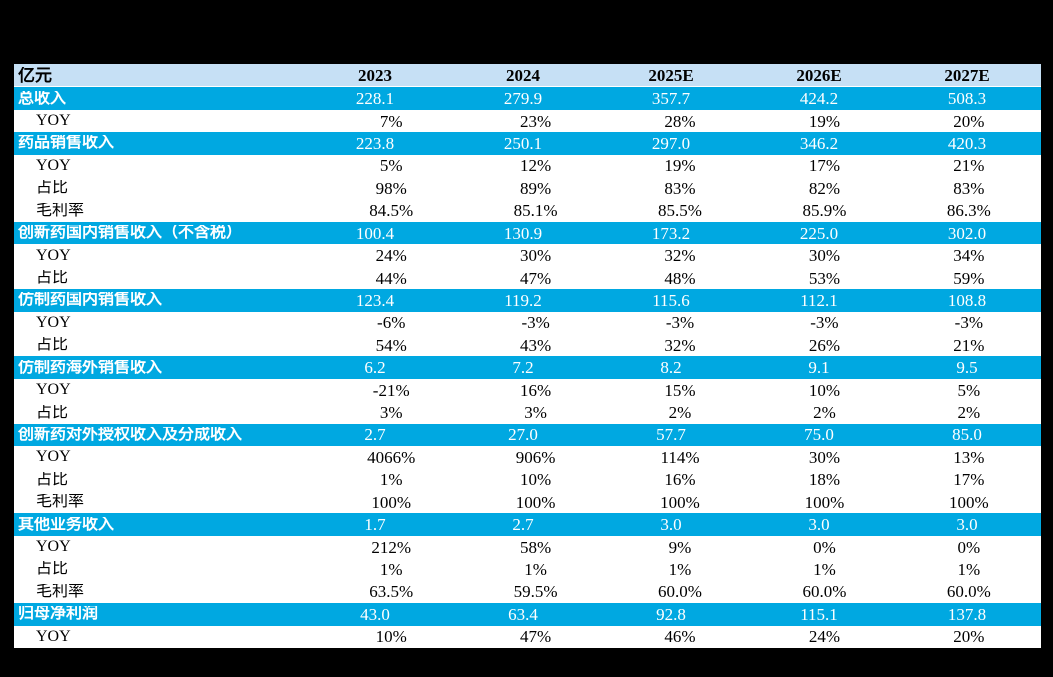 The image size is (1053, 677). I want to click on table-row: 总收入 228.1 279.9 357.7 424.2 508.3, so click(527, 98).